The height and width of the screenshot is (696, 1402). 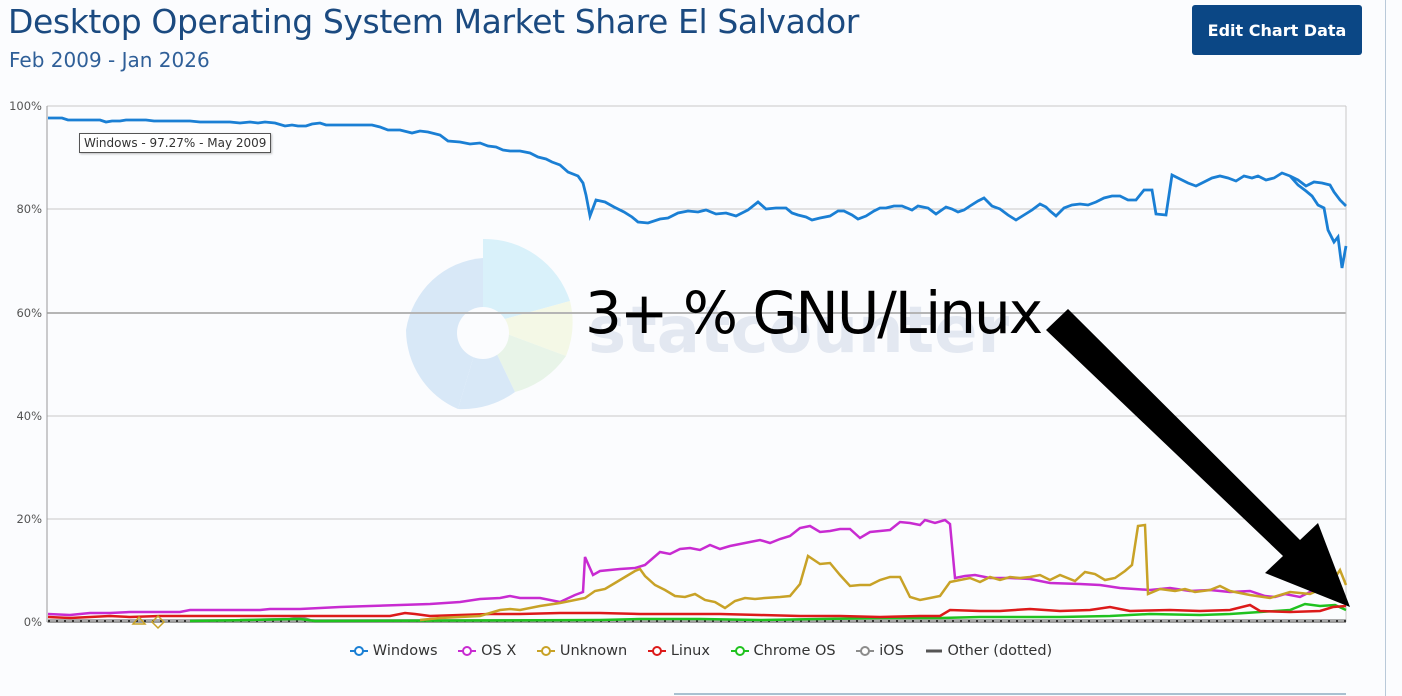 What do you see at coordinates (33, 622) in the screenshot?
I see `svg-text: 0%` at bounding box center [33, 622].